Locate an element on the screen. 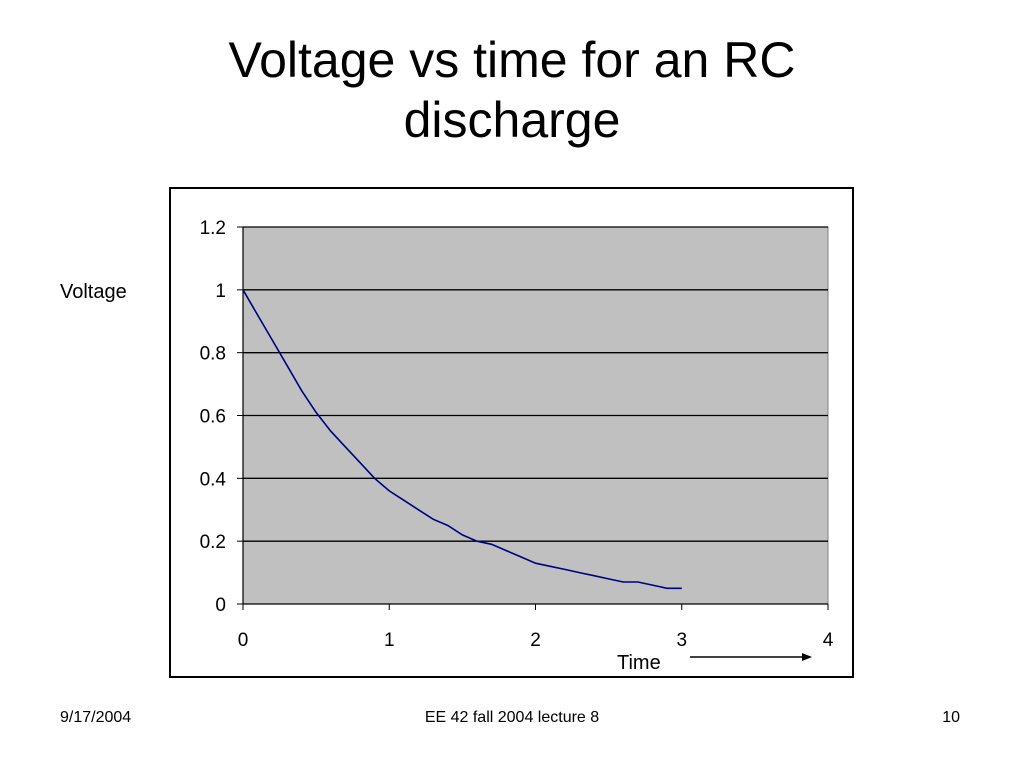  y-tick-label-3: 0.6 is located at coordinates (213, 417).